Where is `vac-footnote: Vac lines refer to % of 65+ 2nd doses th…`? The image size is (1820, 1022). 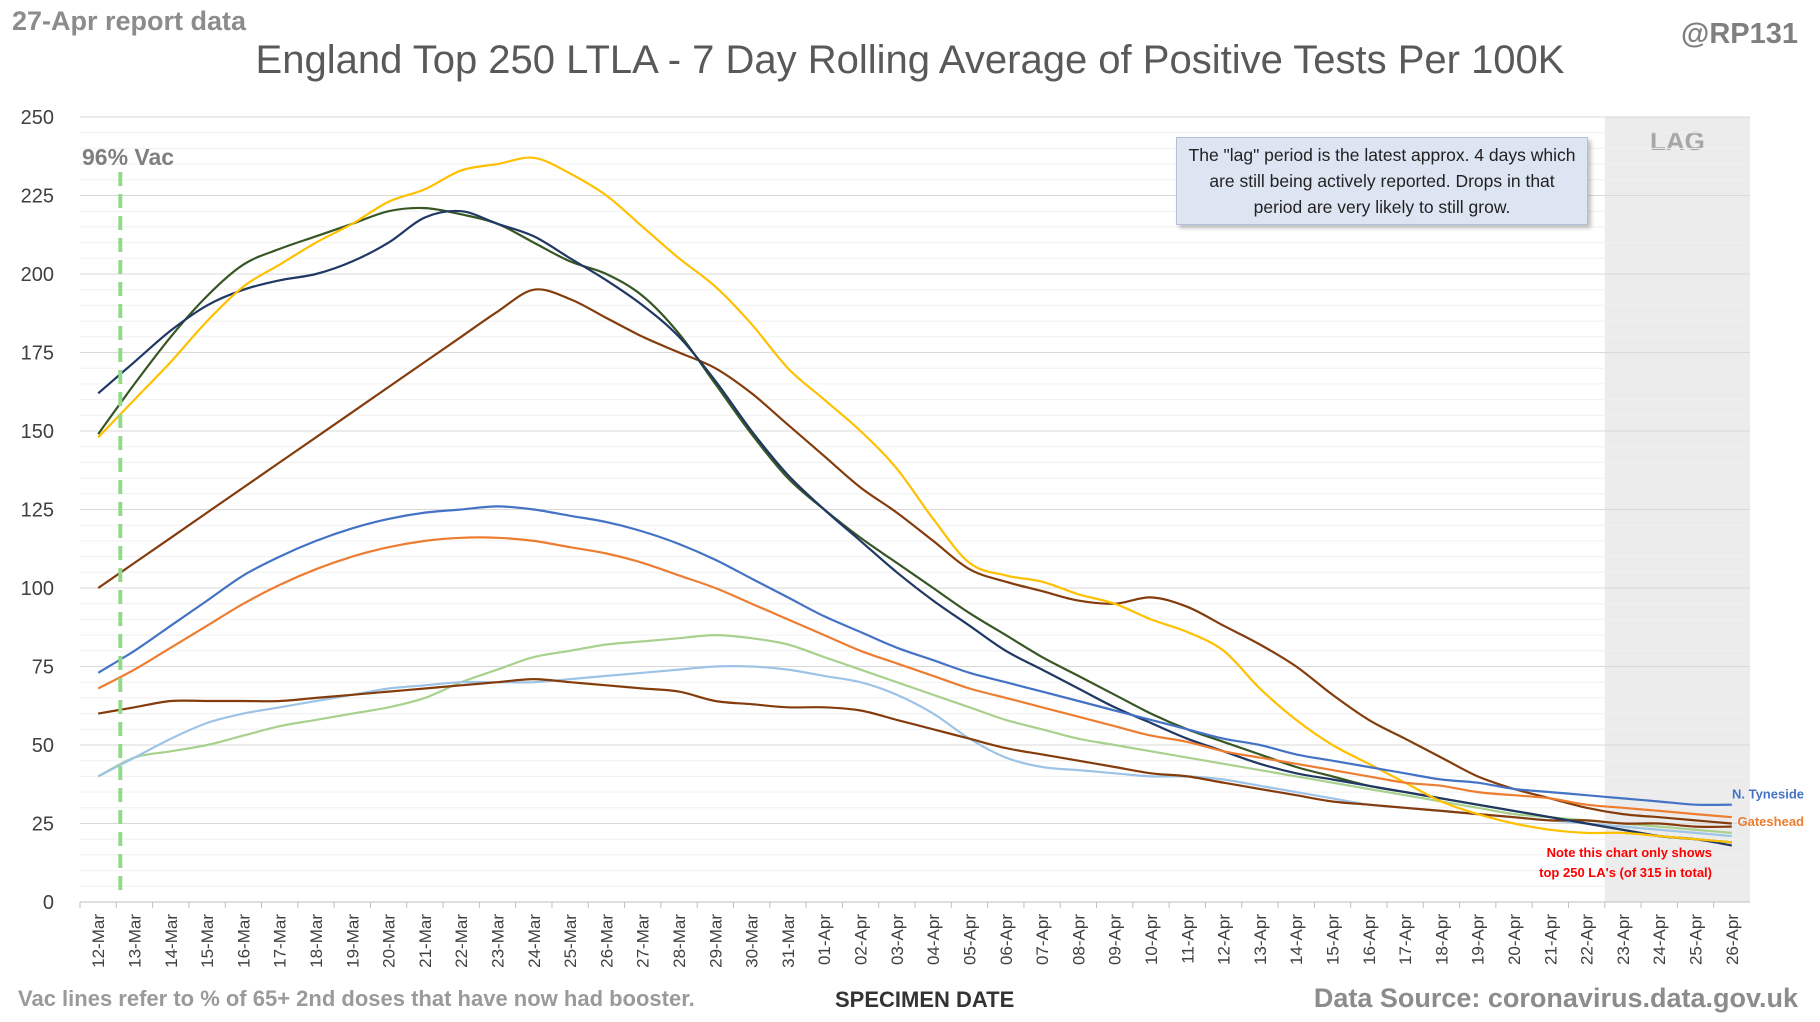
vac-footnote: Vac lines refer to % of 65+ 2nd doses th… is located at coordinates (356, 998).